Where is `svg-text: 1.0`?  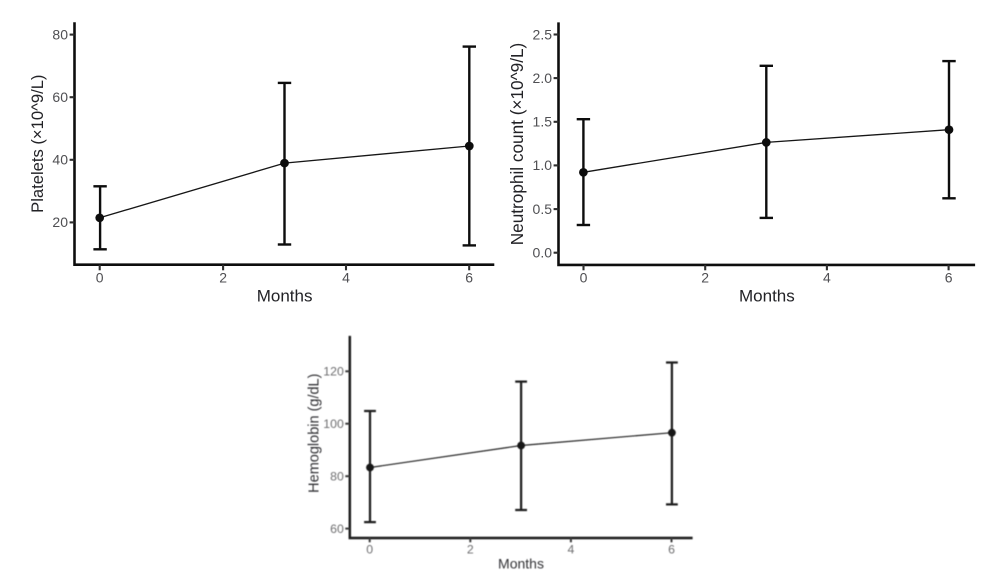
svg-text: 1.0 is located at coordinates (543, 165).